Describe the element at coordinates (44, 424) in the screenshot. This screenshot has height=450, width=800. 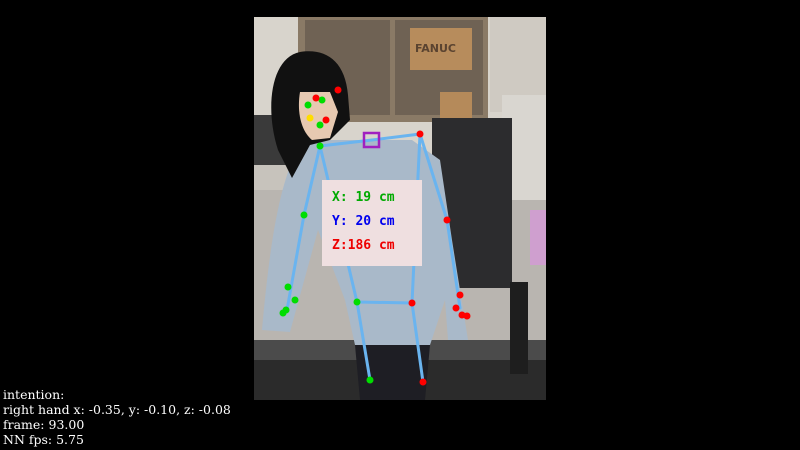
I see `frame-readout: frame: 93.00` at that location.